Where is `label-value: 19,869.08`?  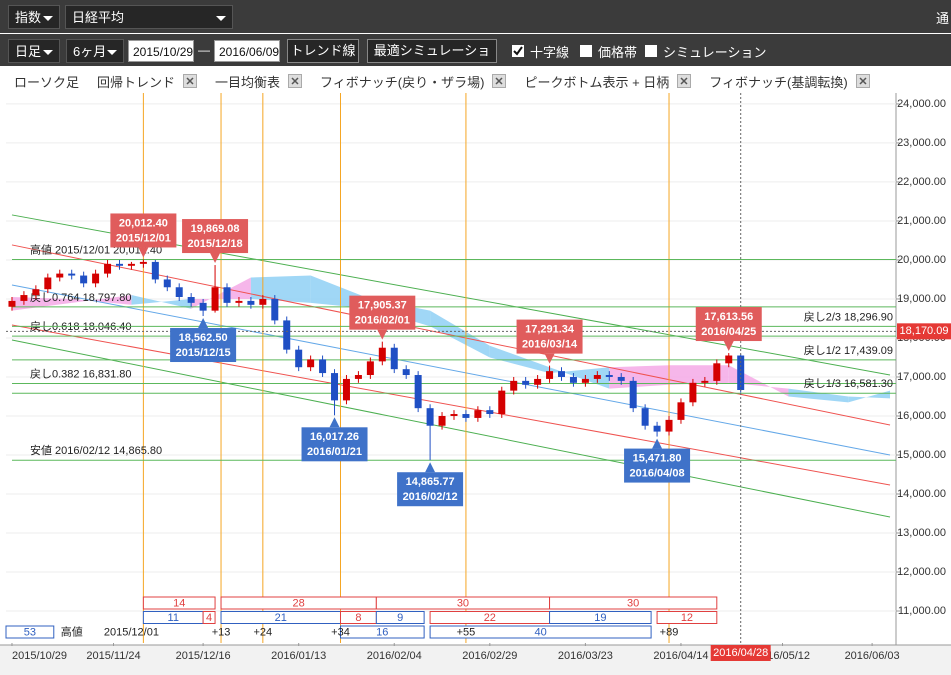
label-value: 19,869.08 is located at coordinates (215, 229).